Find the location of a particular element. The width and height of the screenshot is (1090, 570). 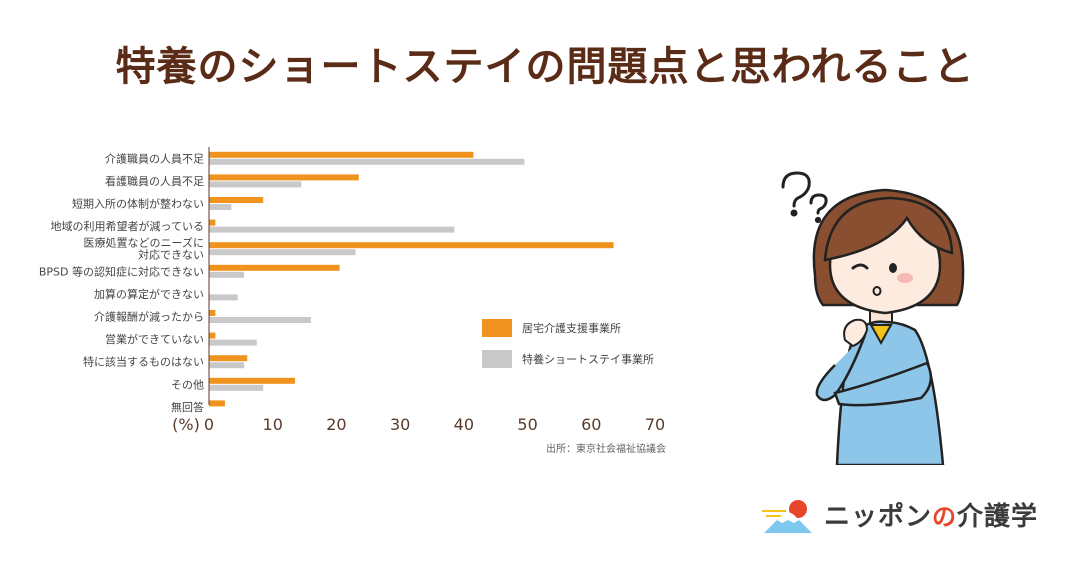

category-label: 特に該当するものはない is located at coordinates (143, 362).